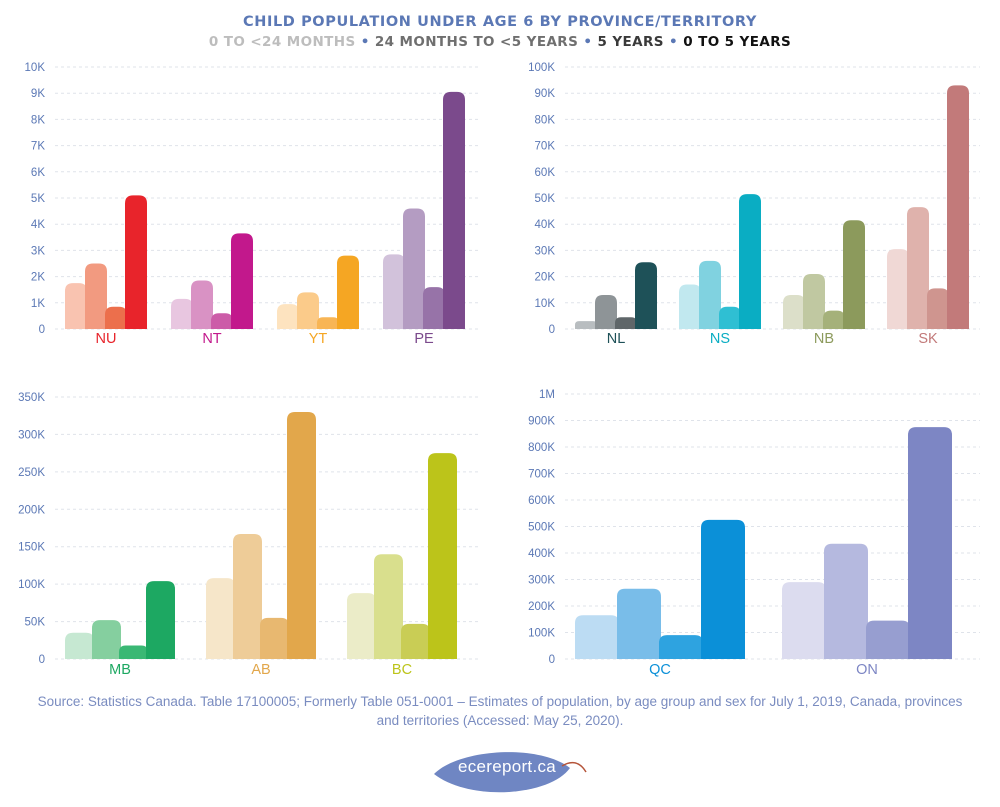 This screenshot has width=1000, height=807. I want to click on y-tick-label: 5K, so click(38, 199).